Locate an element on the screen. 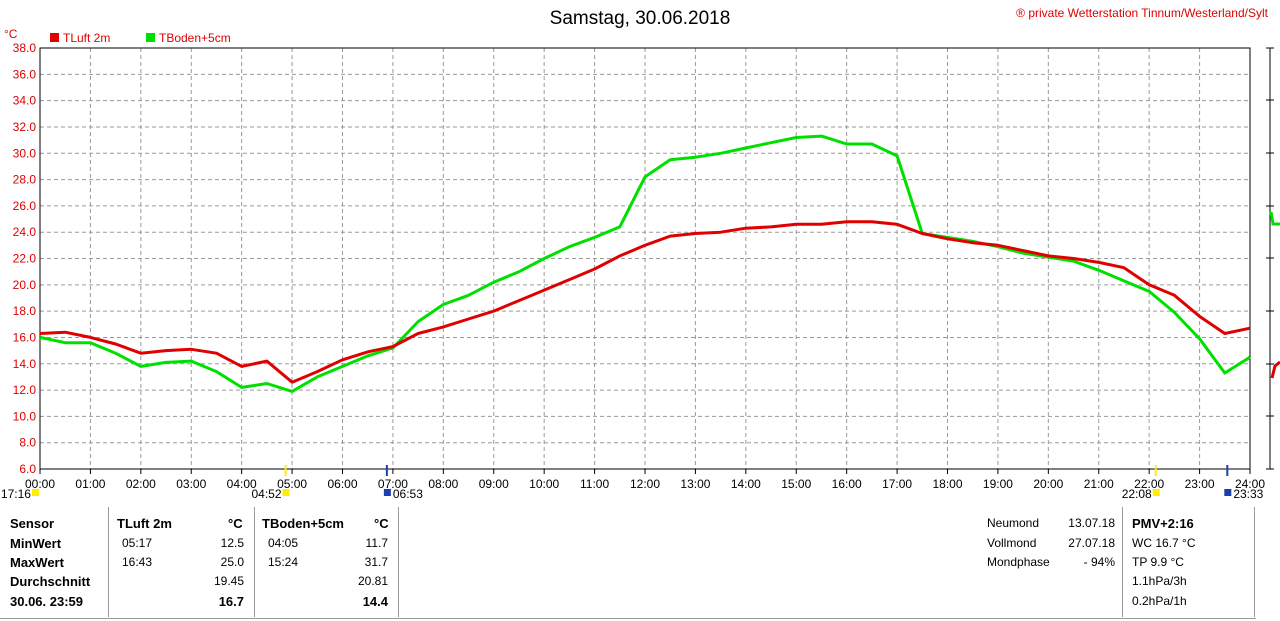  row-label-avg: Durchschnitt is located at coordinates (50, 581).